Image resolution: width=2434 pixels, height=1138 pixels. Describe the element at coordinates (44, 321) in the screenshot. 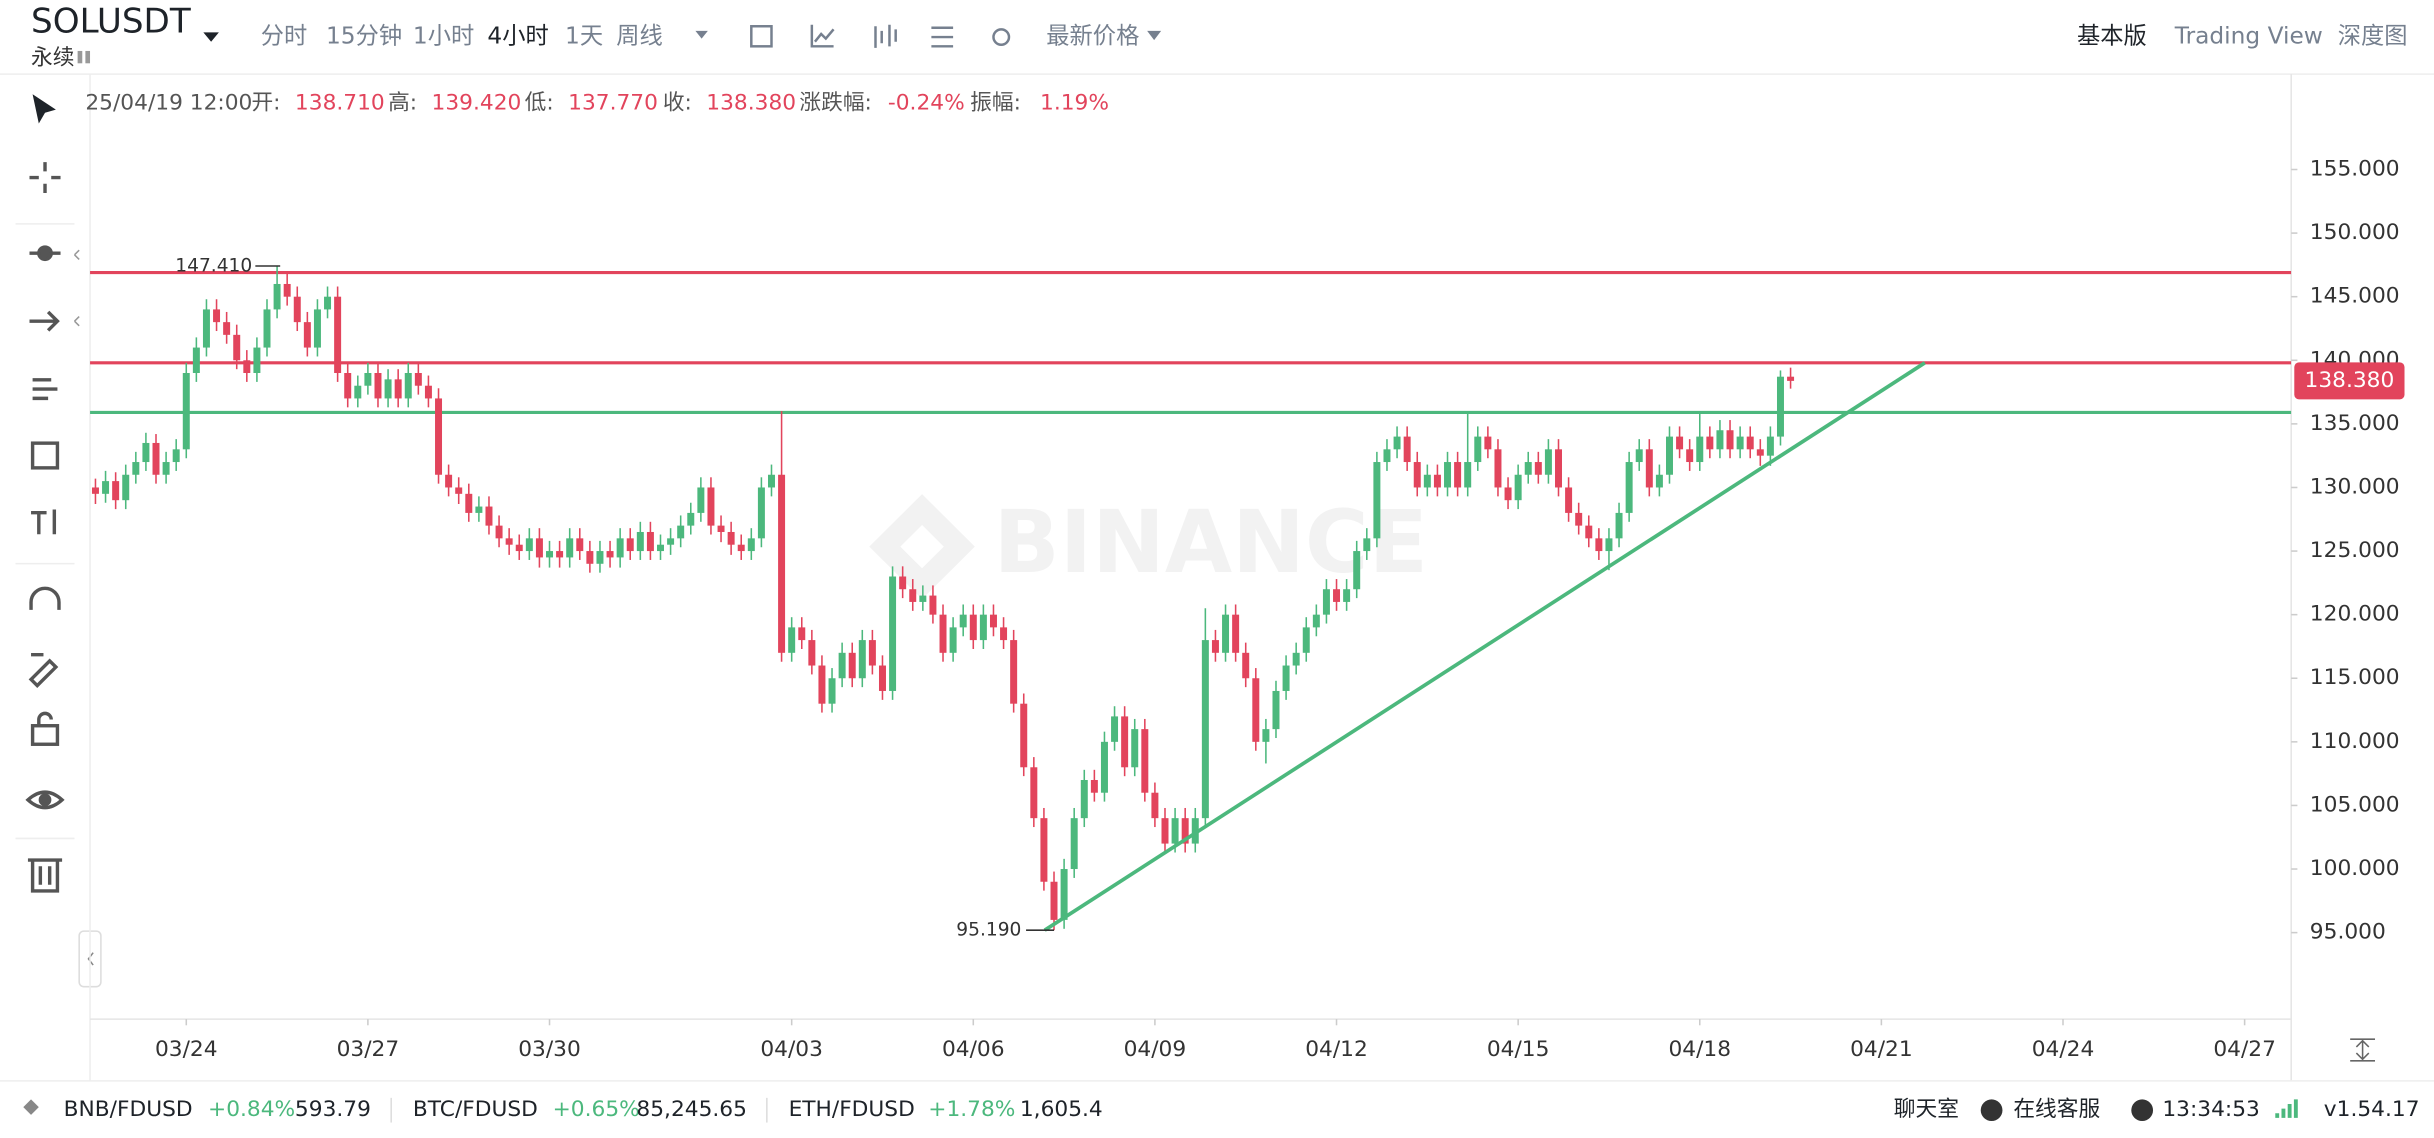

I see `arrow-tool` at that location.